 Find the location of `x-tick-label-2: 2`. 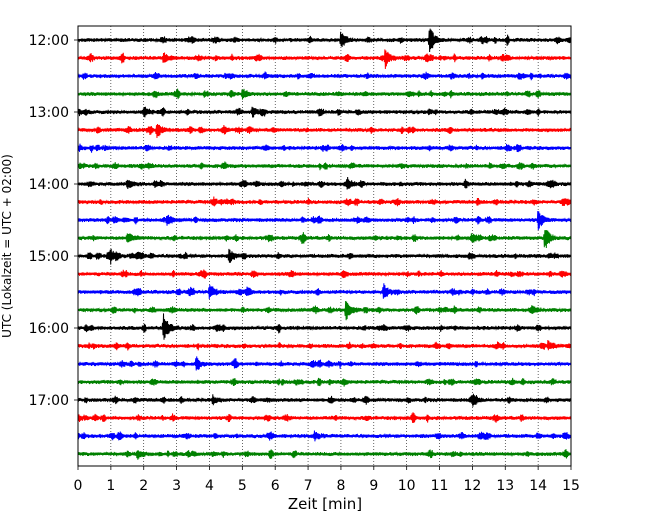

x-tick-label-2: 2 is located at coordinates (143, 486).